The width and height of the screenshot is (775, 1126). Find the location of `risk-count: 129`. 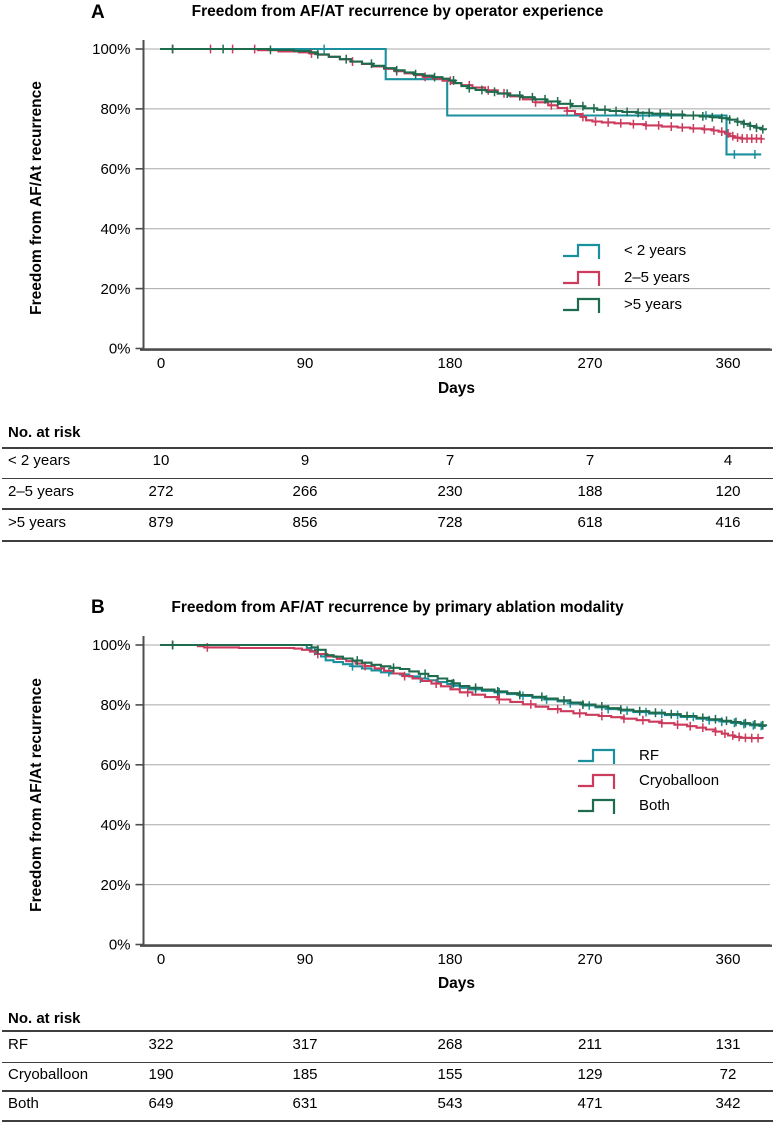

risk-count: 129 is located at coordinates (590, 1074).